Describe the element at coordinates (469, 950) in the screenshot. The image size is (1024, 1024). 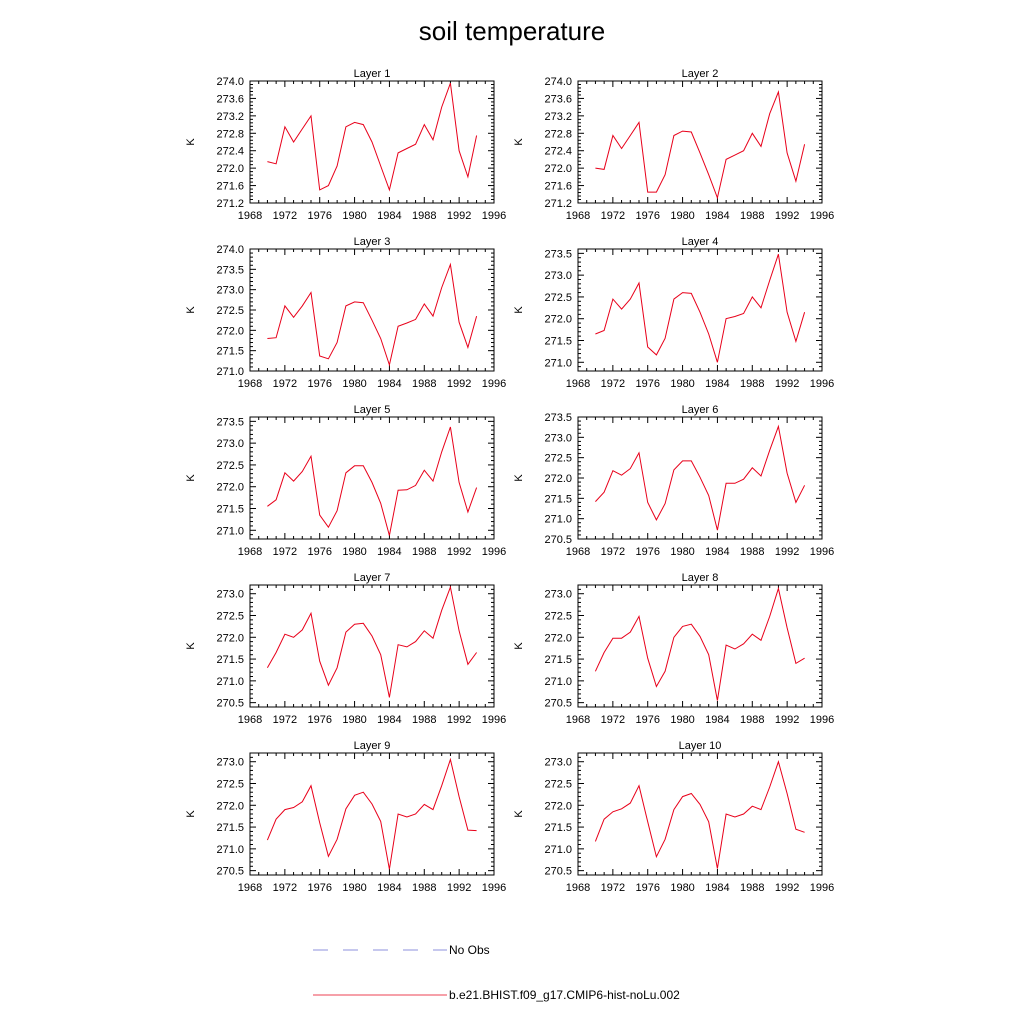
I see `legend-label-no-obs: No Obs` at that location.